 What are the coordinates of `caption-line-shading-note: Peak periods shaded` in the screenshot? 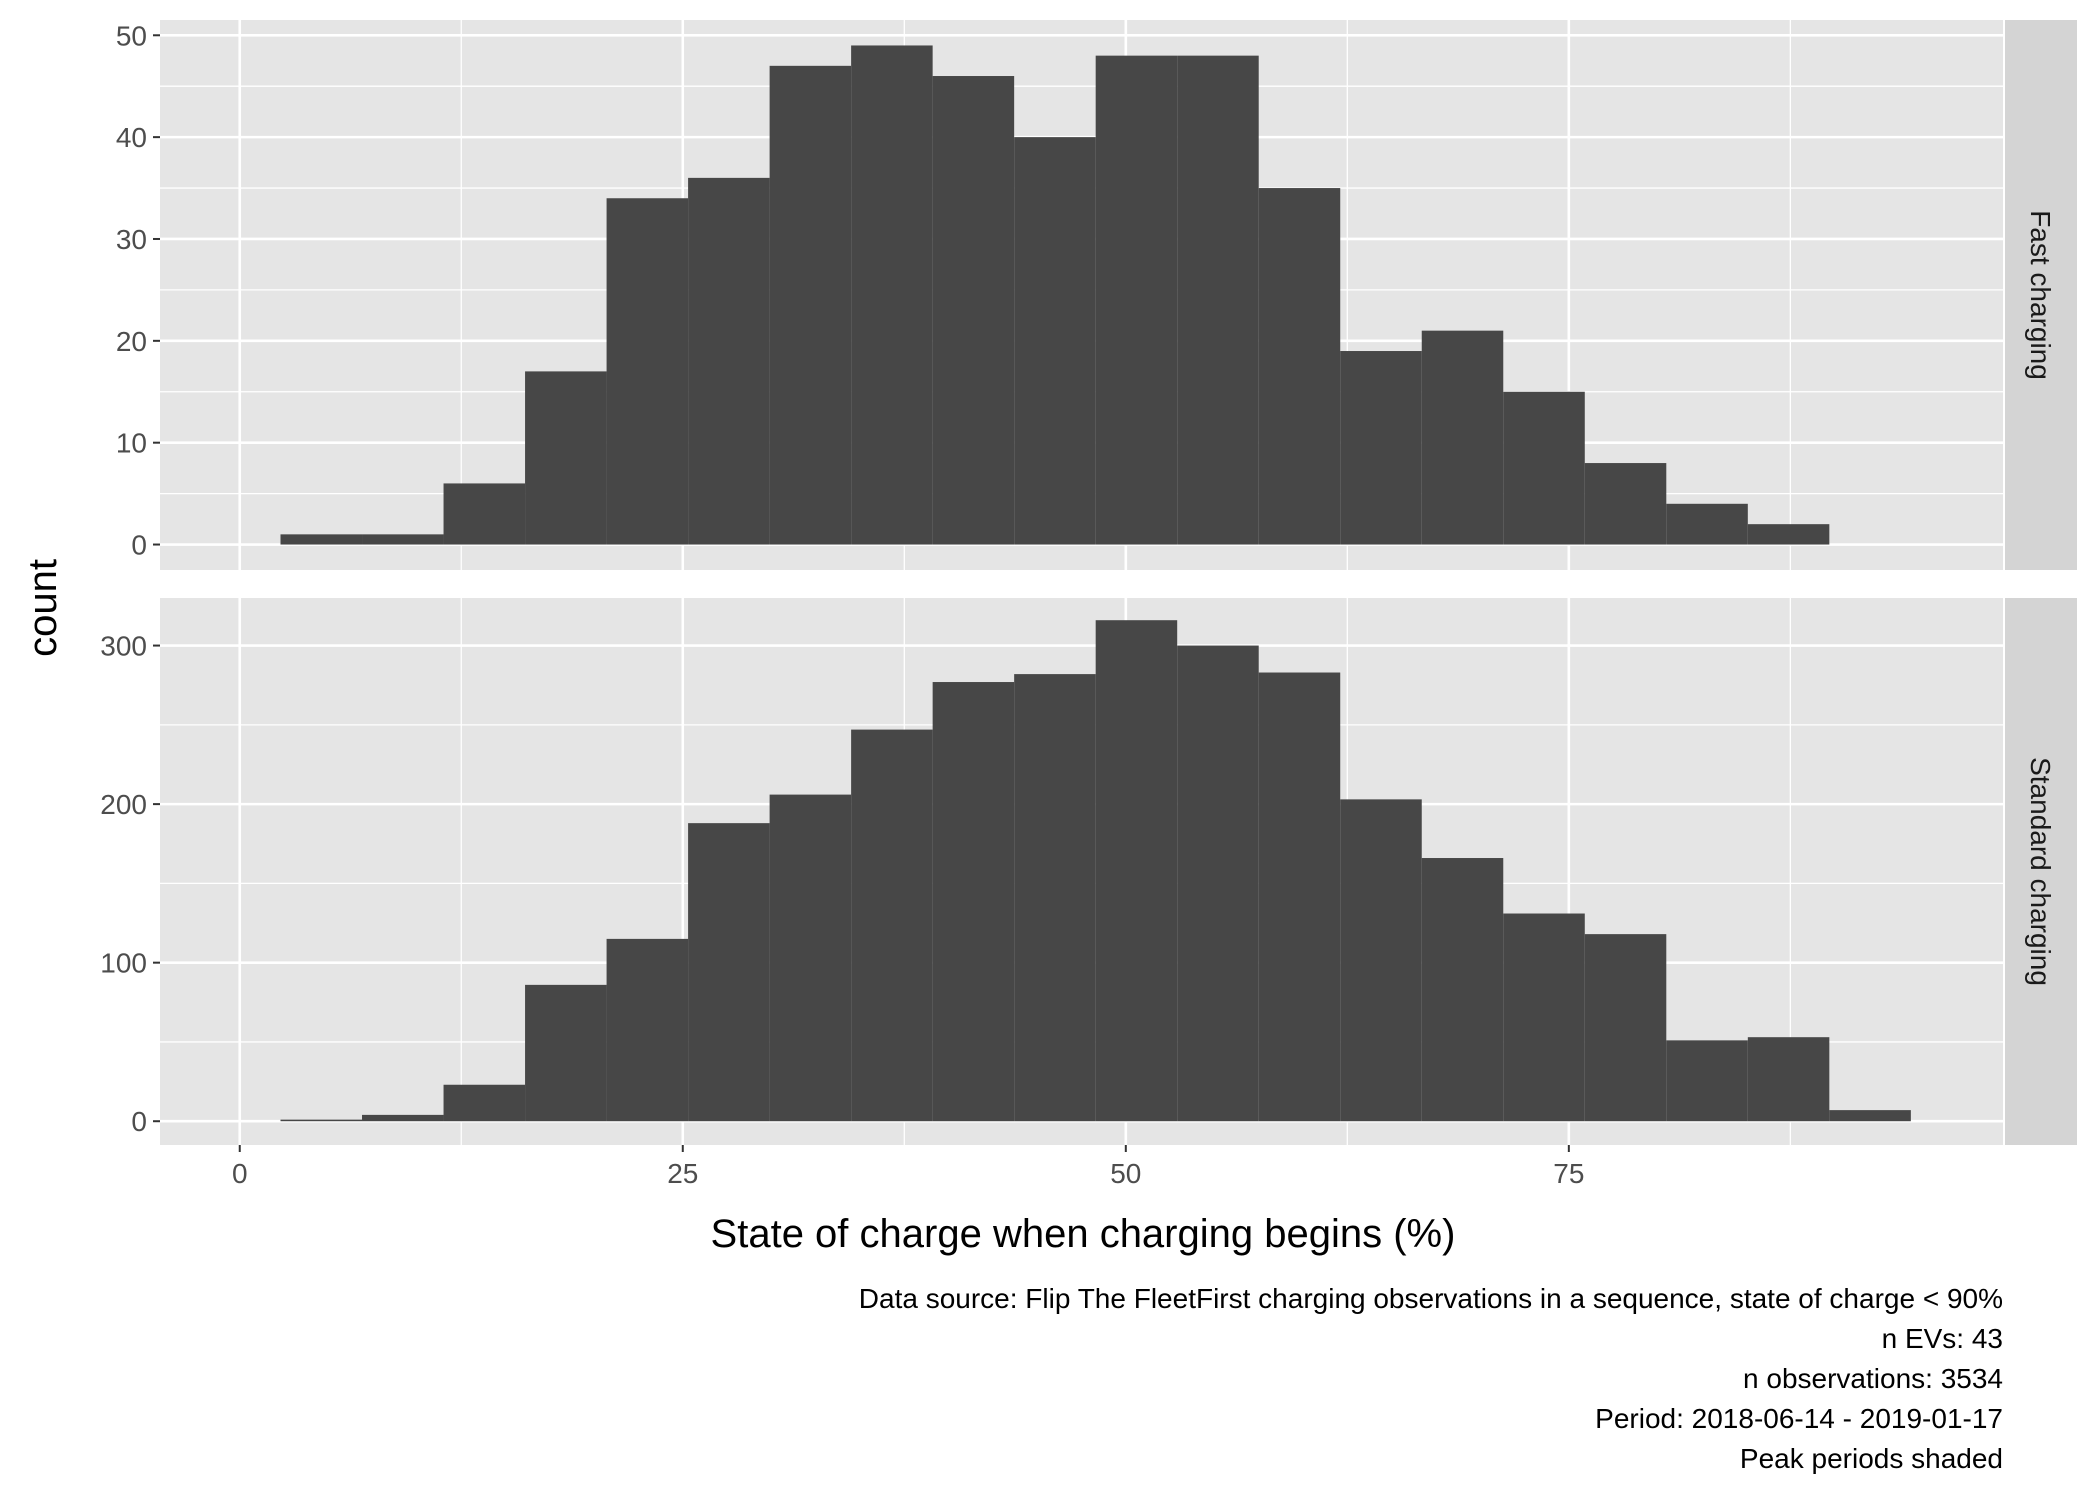 It's located at (1871, 1458).